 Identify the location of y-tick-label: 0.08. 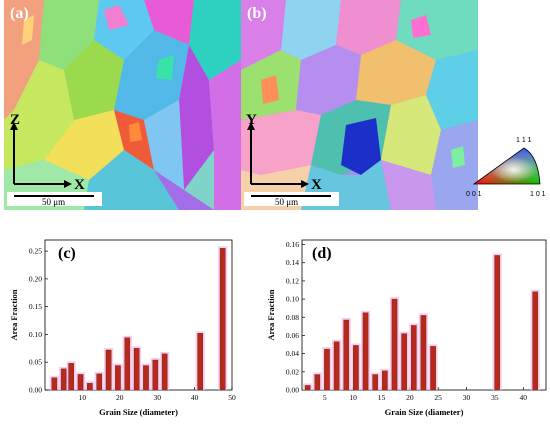
(292, 317).